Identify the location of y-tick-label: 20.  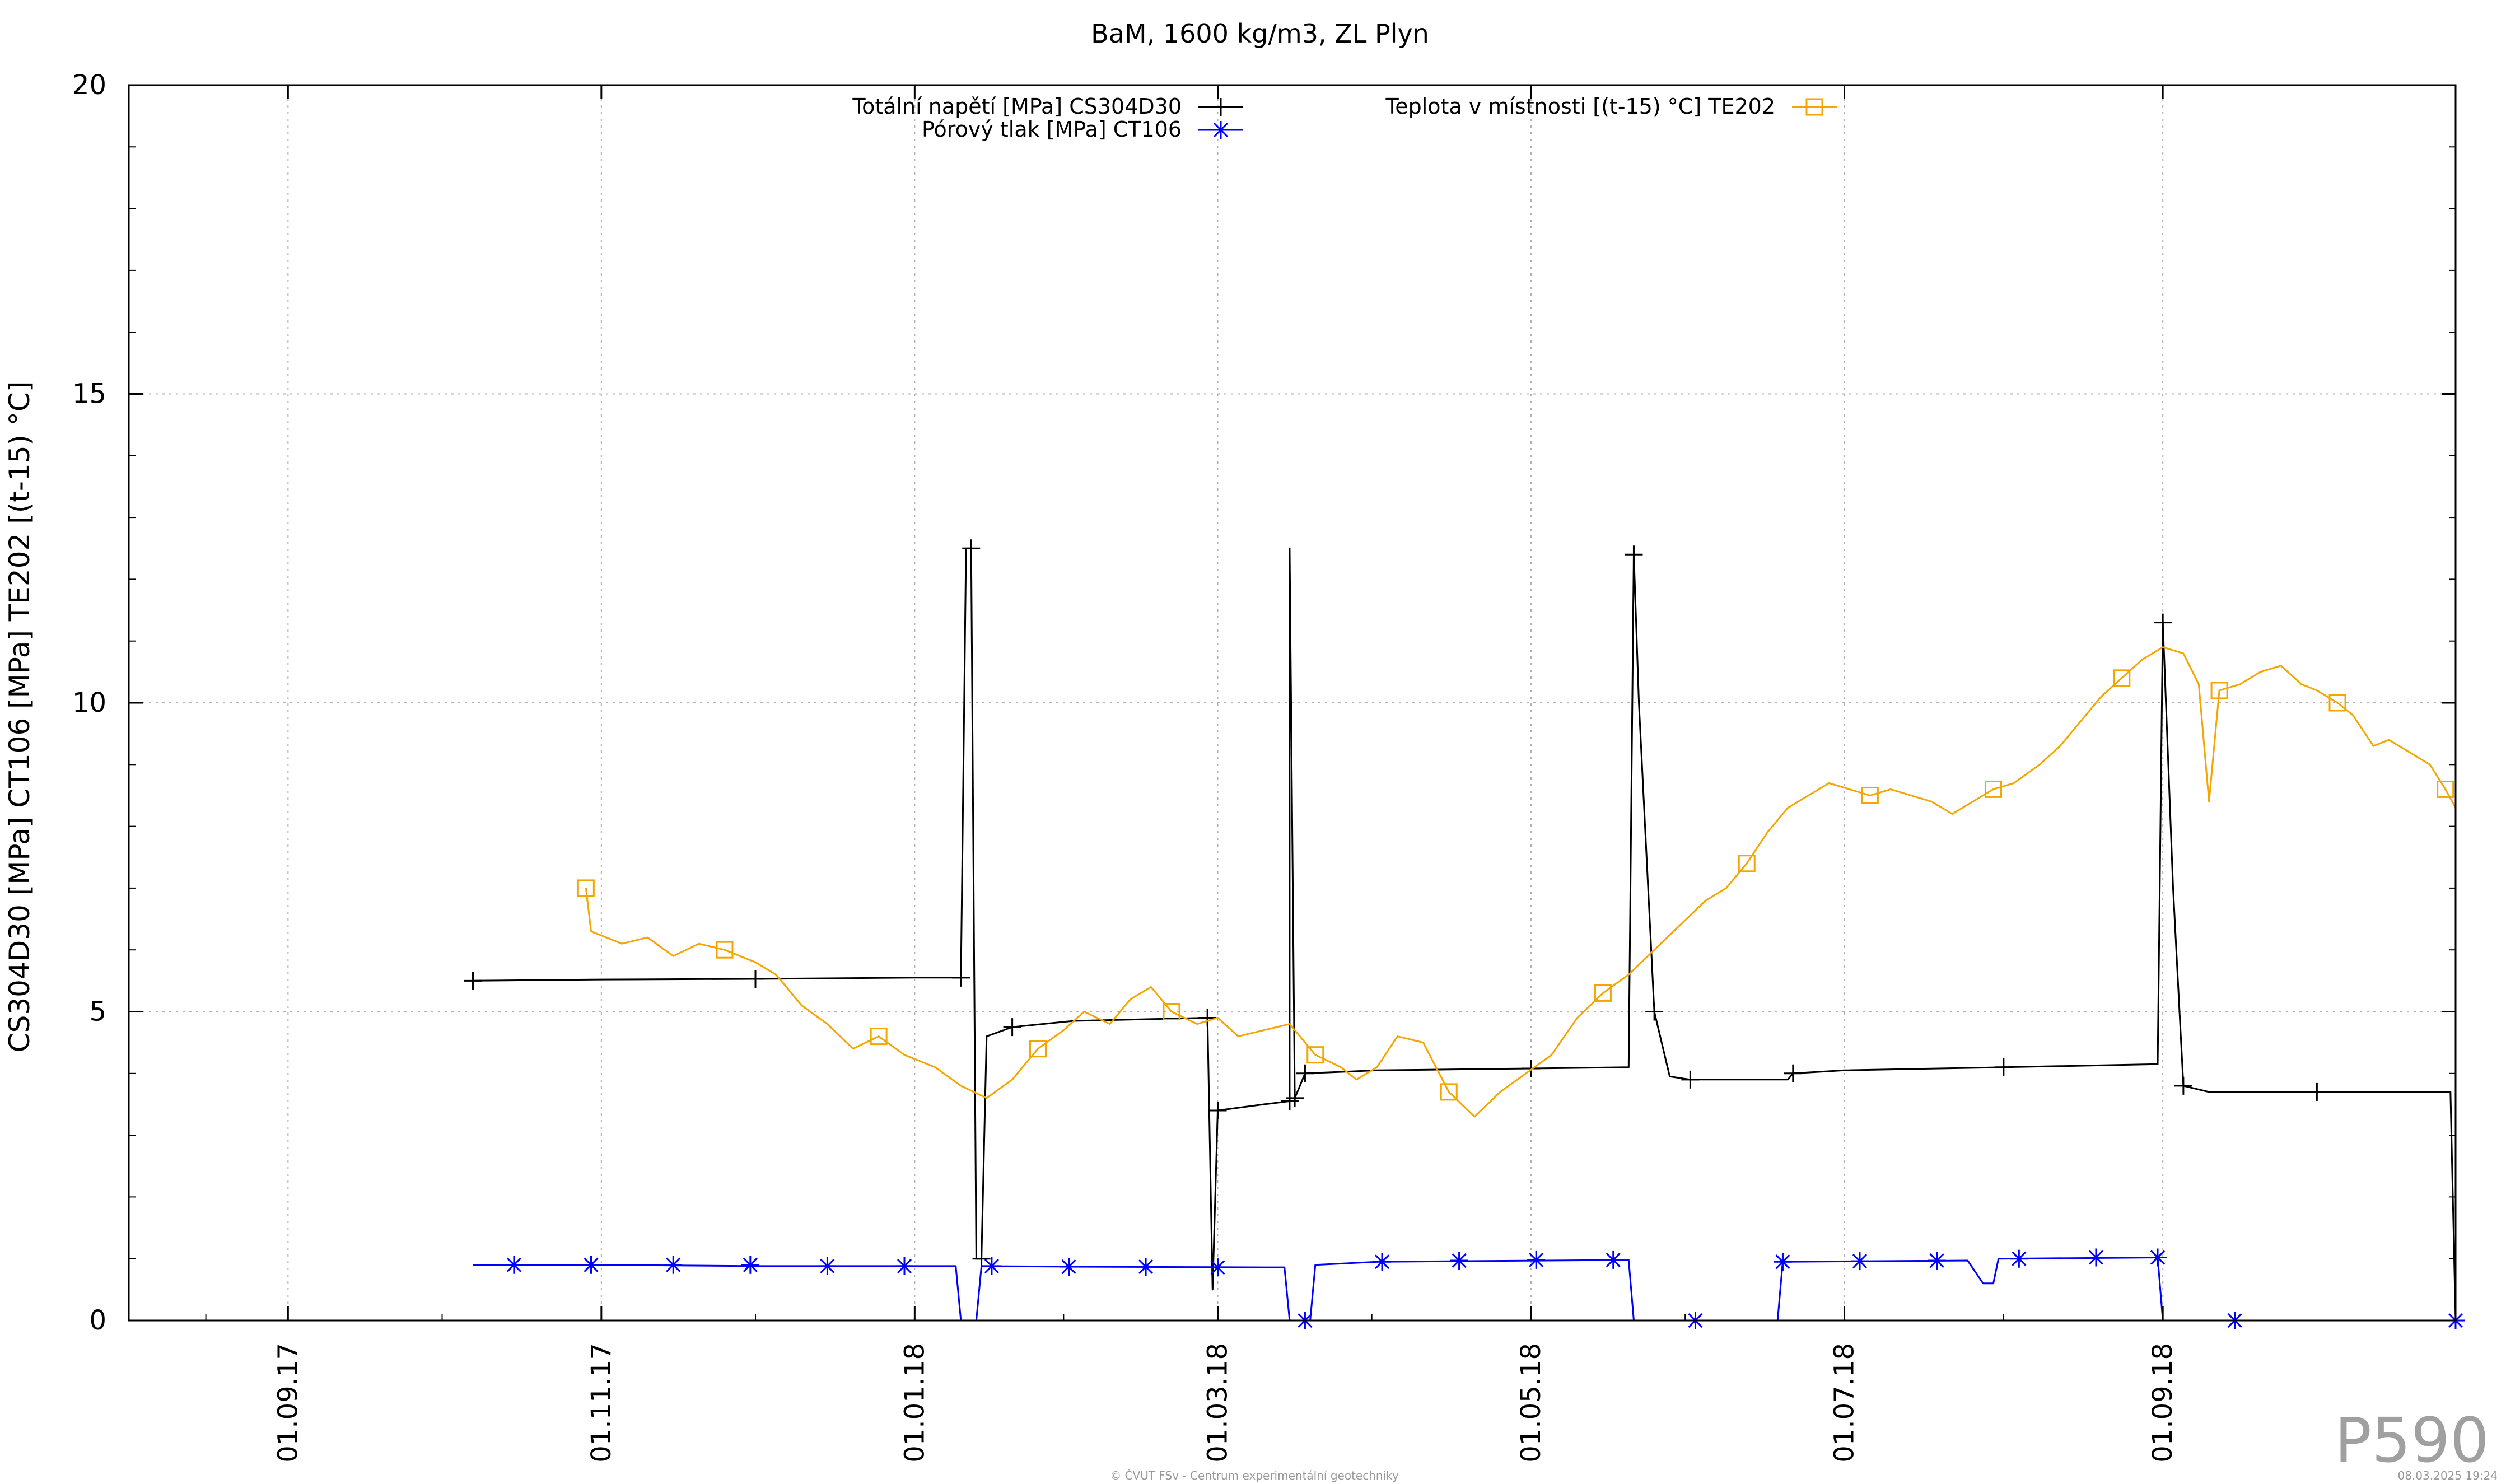
(89, 85).